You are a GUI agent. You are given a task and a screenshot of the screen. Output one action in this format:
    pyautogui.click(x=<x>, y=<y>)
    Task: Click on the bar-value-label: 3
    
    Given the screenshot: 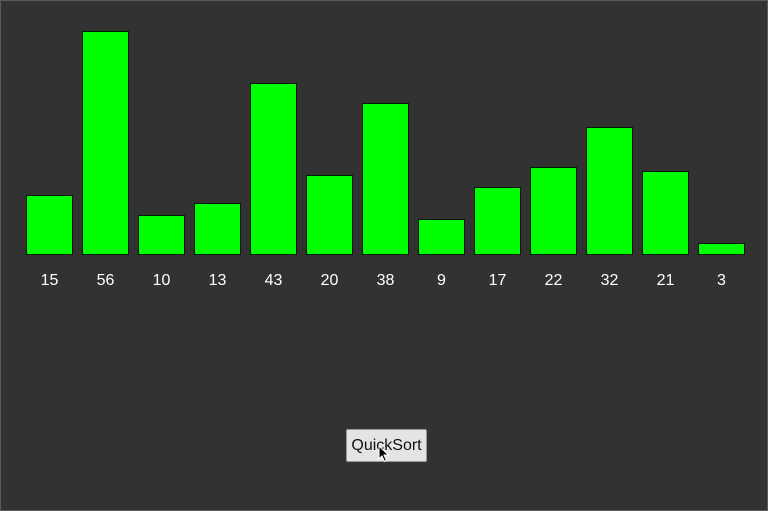 What is the action you would take?
    pyautogui.click(x=721, y=280)
    